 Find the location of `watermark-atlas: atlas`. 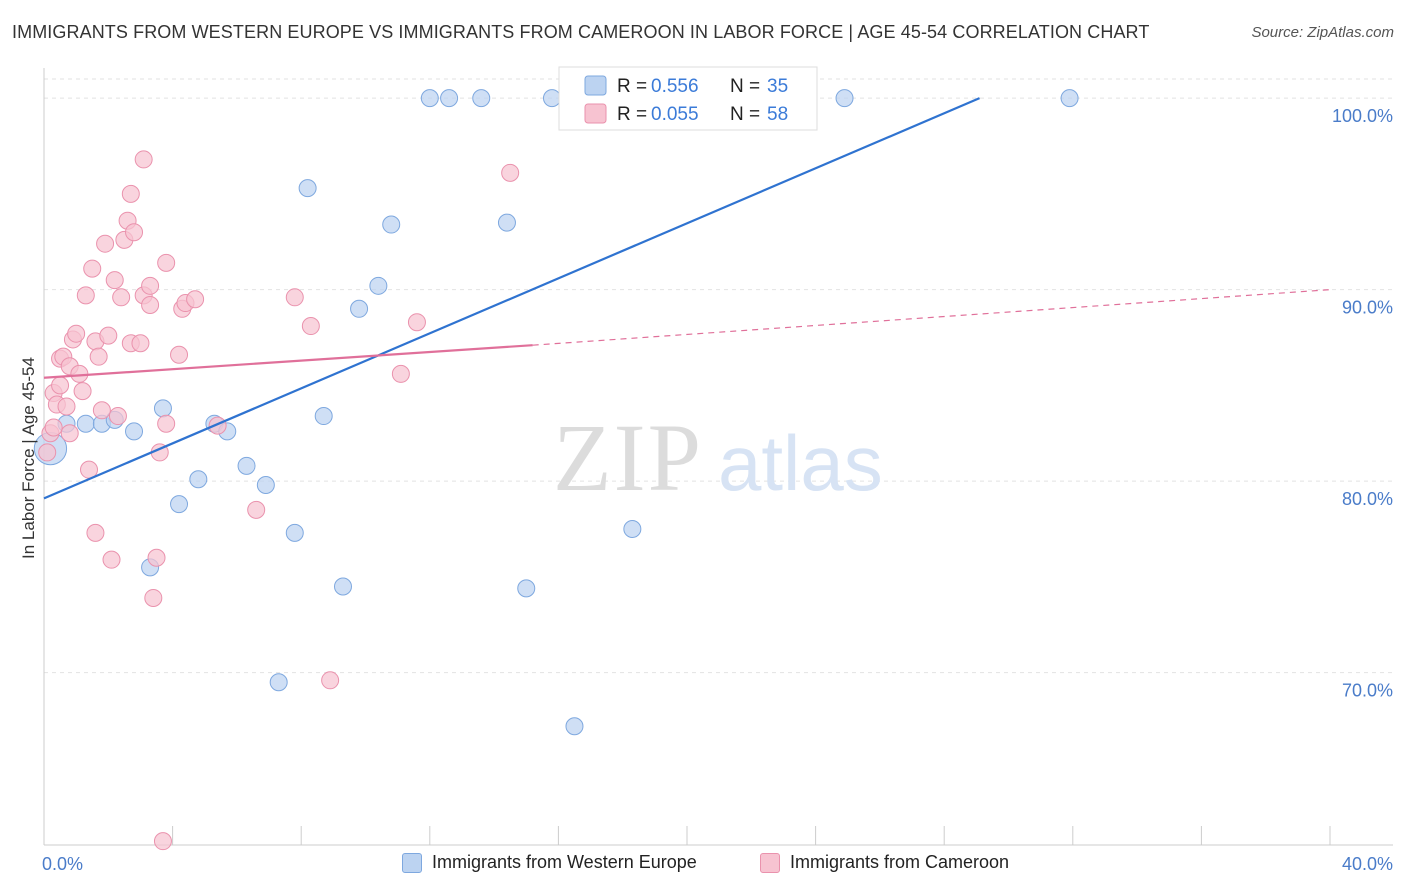

watermark-atlas: atlas is located at coordinates (800, 463).